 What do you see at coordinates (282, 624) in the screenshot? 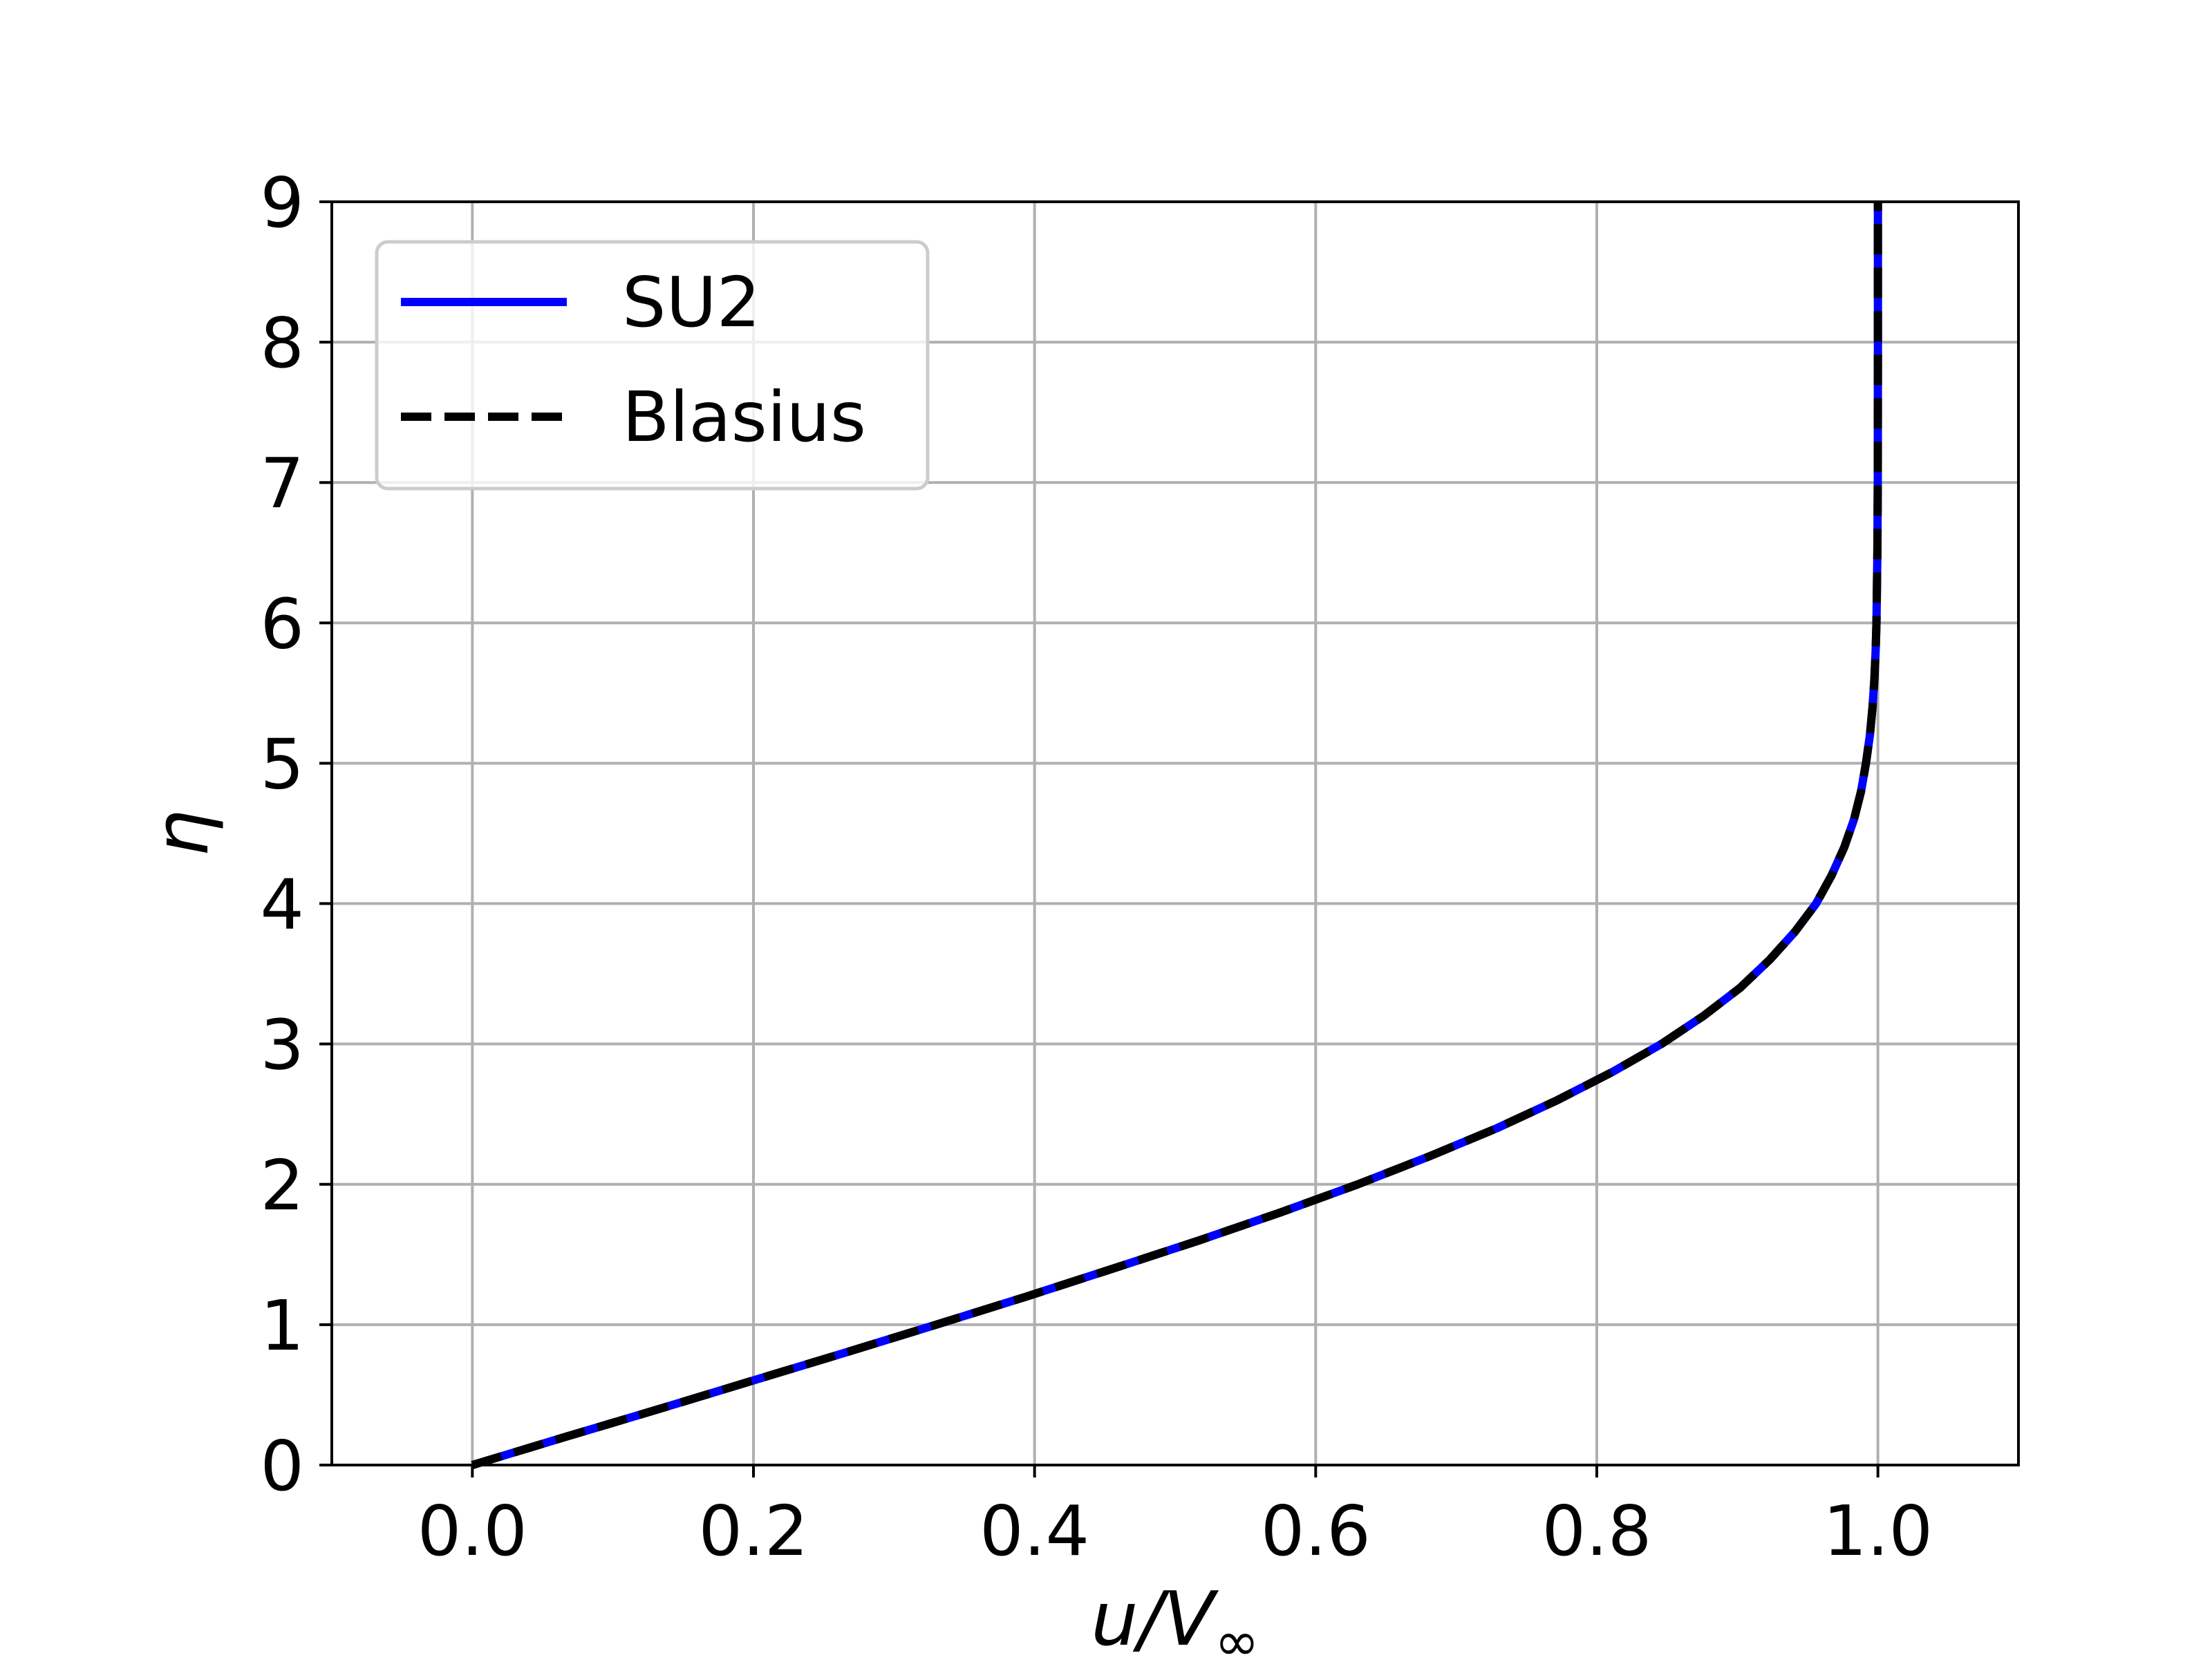
I see `y-tick-label: 6` at bounding box center [282, 624].